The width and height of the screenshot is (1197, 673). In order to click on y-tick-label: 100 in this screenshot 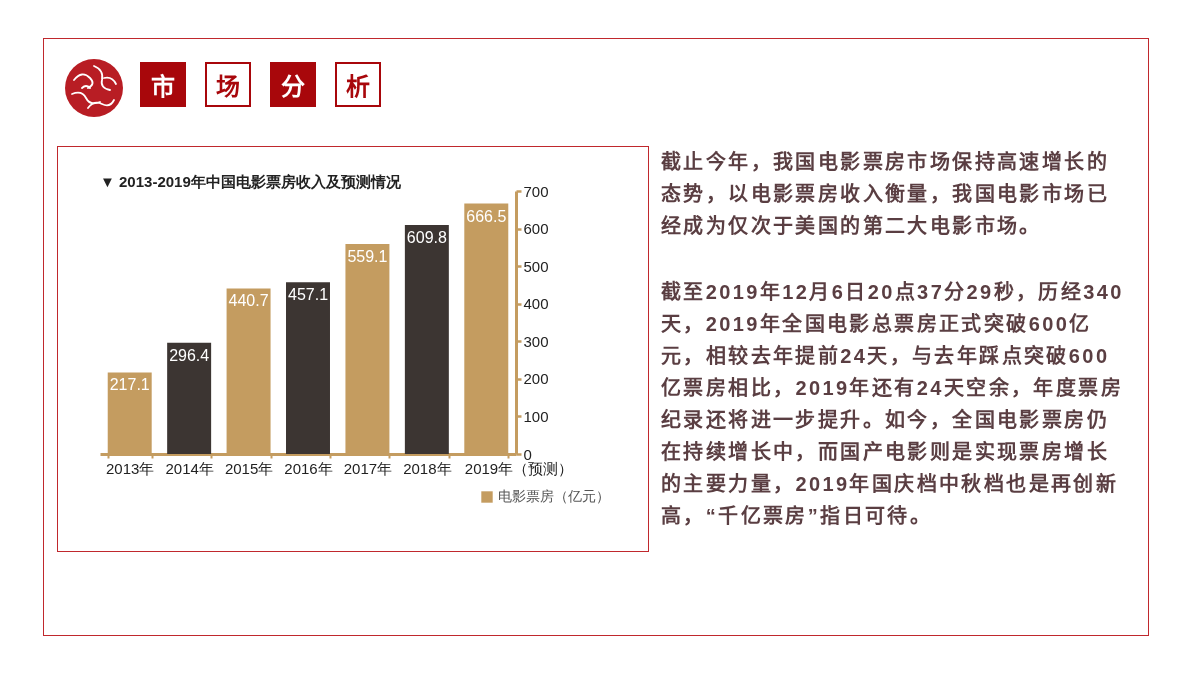, I will do `click(536, 416)`.